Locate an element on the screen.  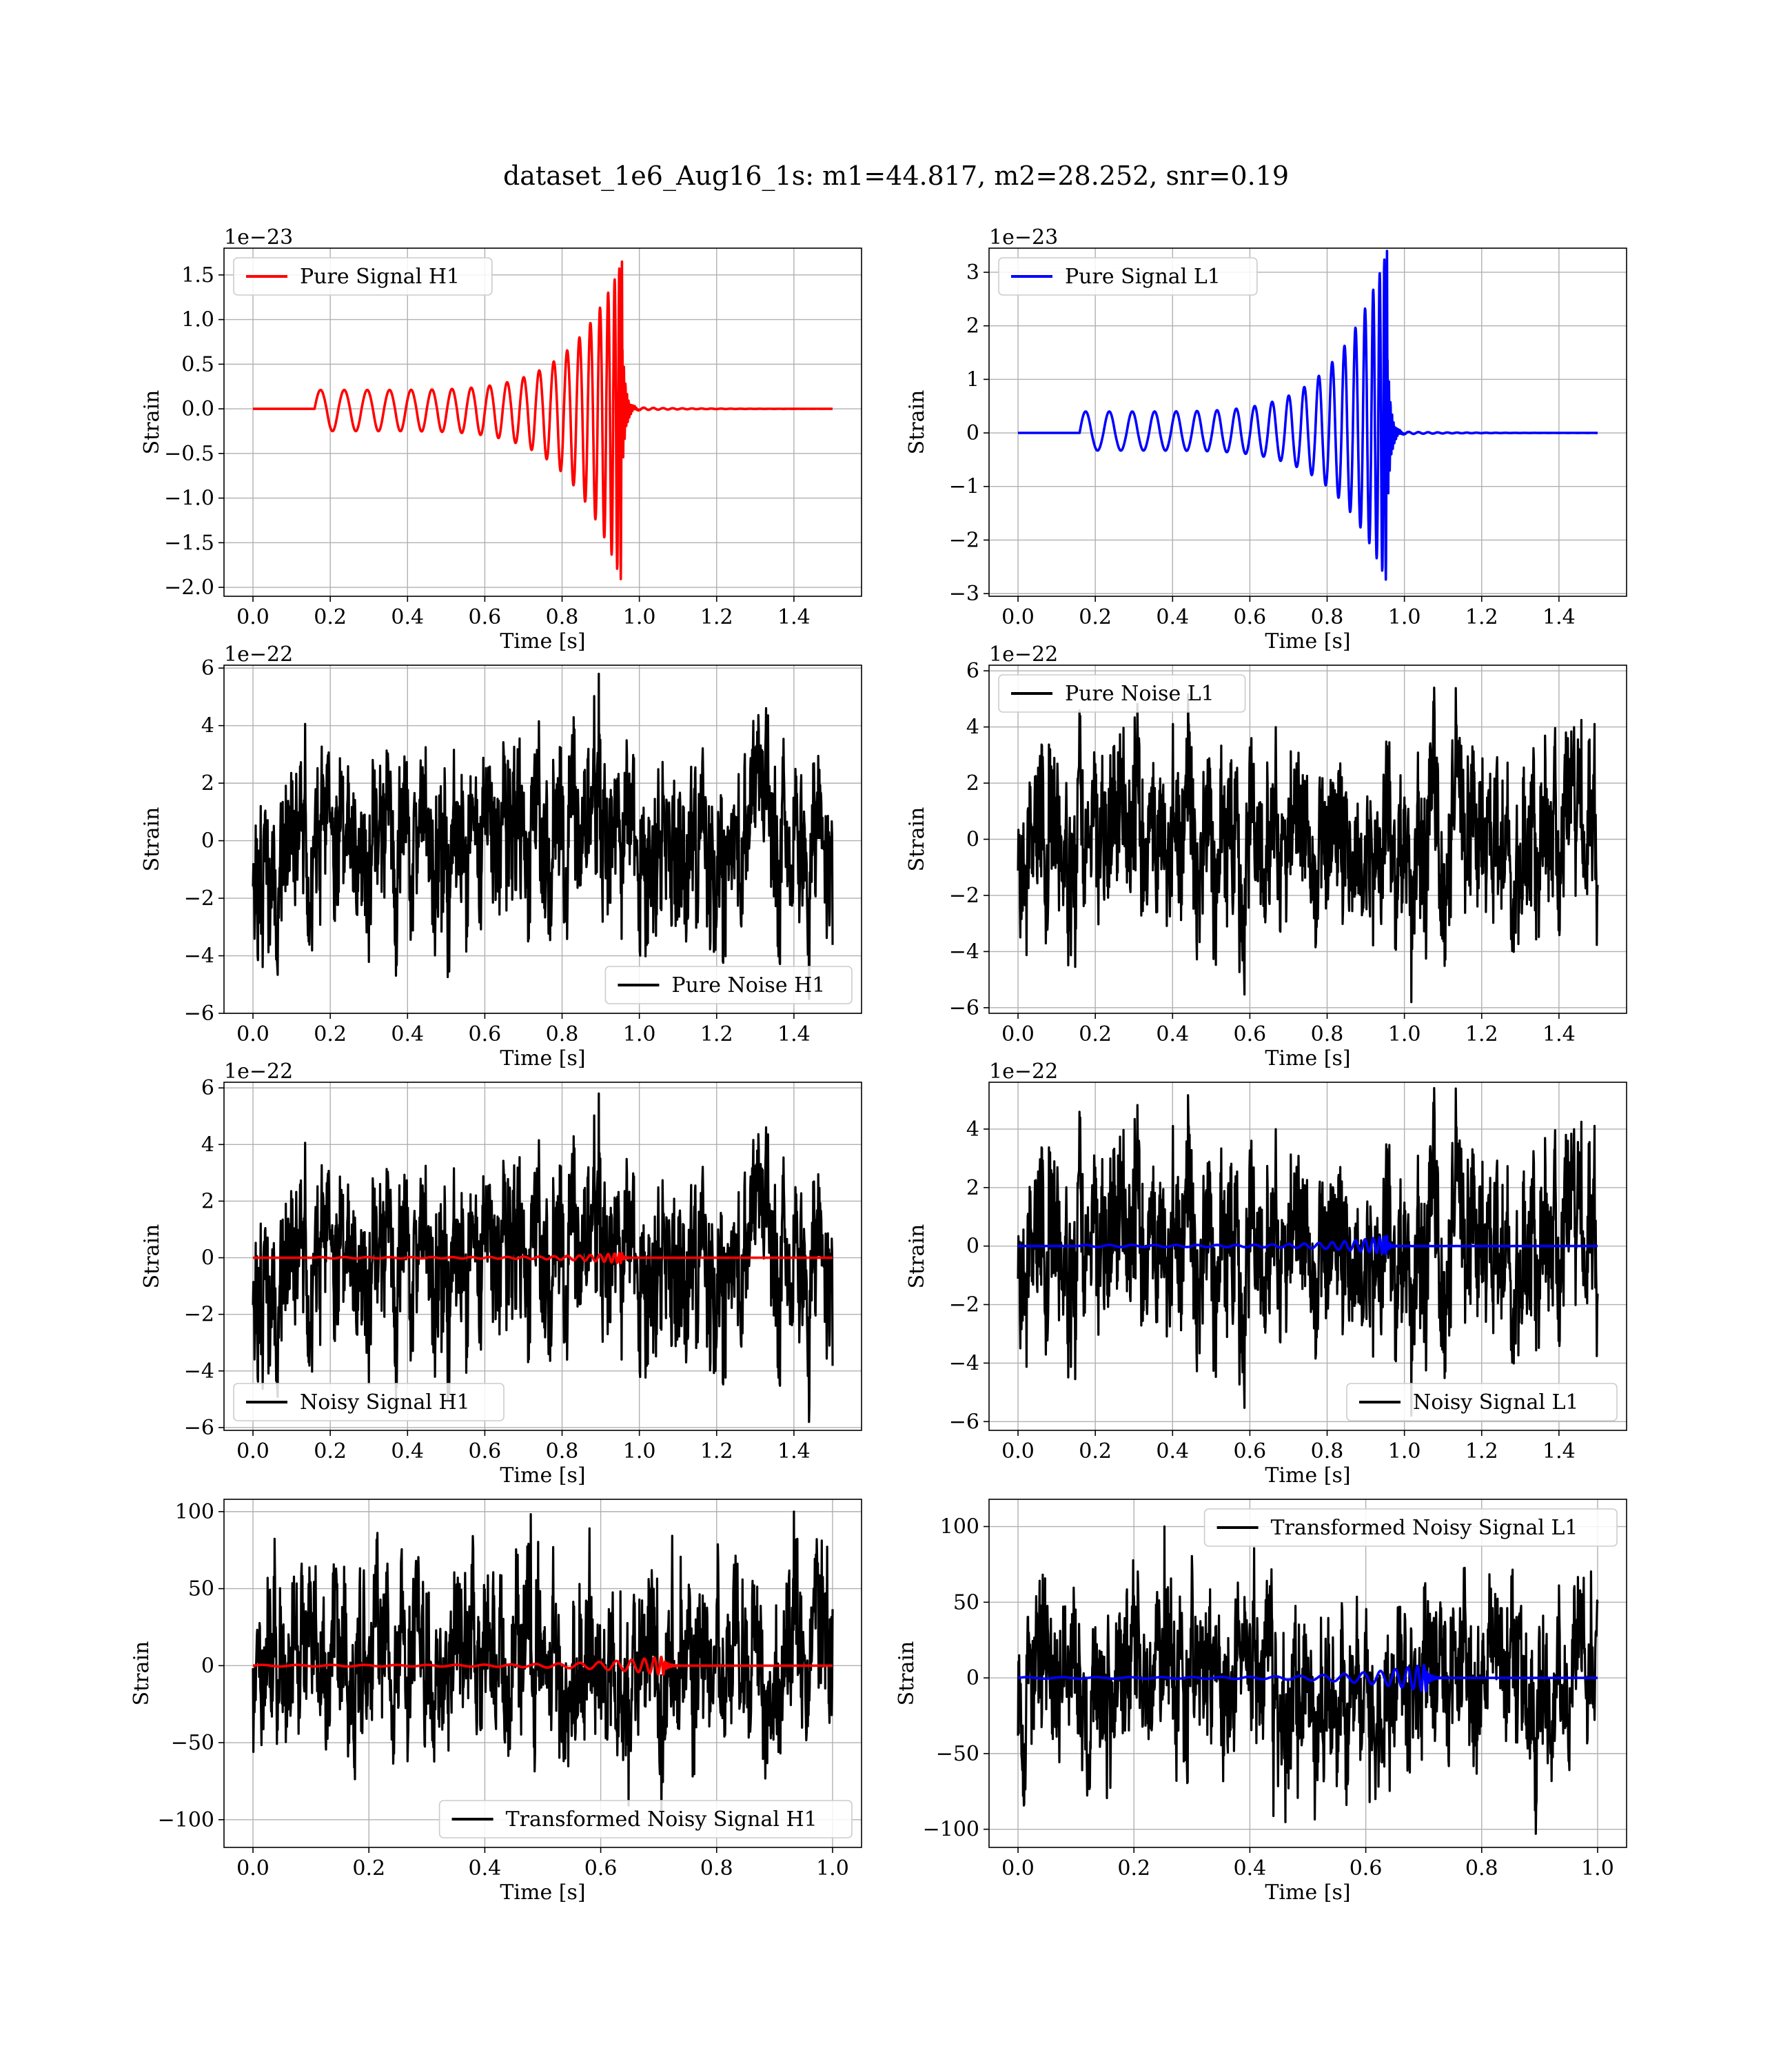
y-tick-label: 1.5 is located at coordinates (197, 275).